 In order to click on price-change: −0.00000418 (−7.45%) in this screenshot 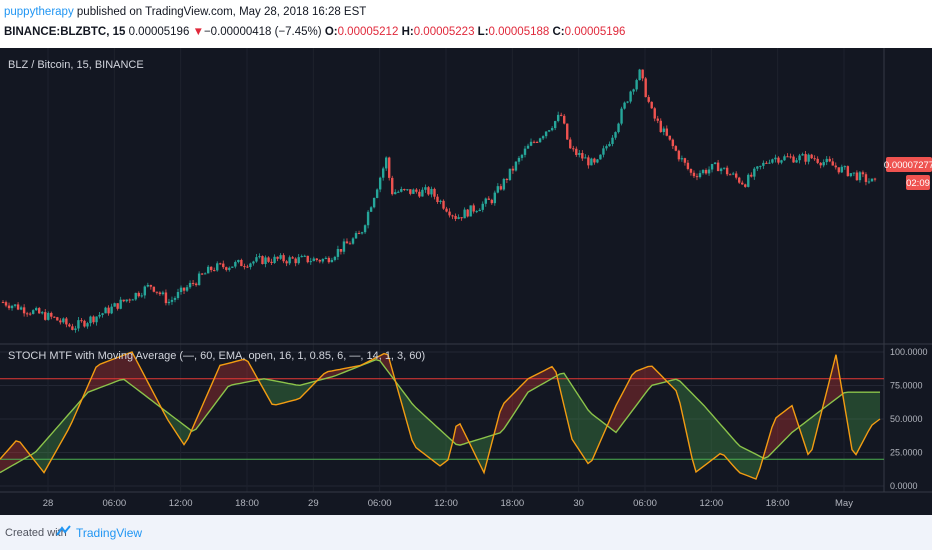, I will do `click(262, 32)`.